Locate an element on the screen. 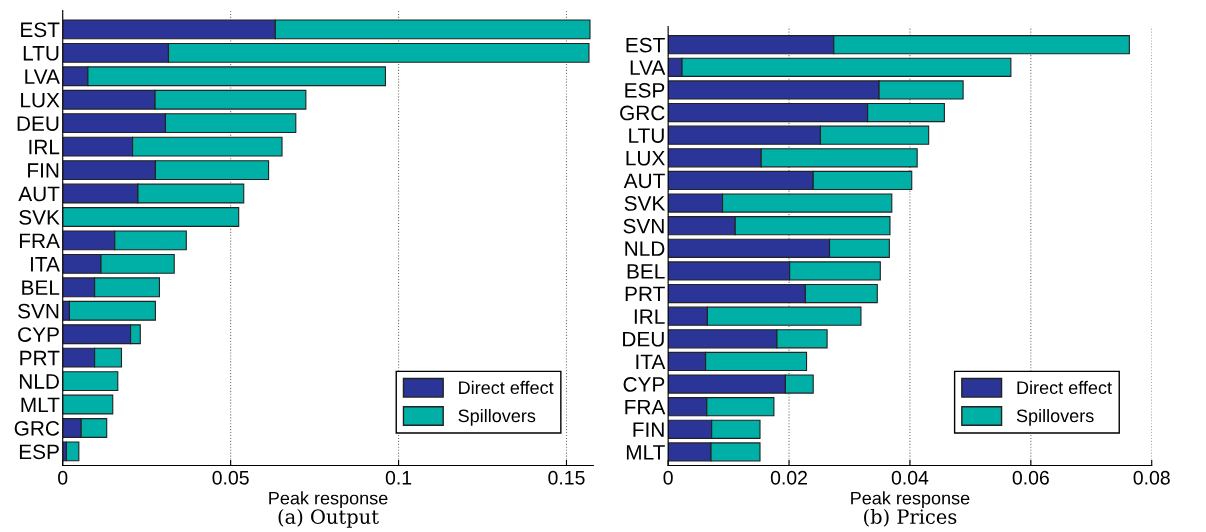 The height and width of the screenshot is (532, 1206). x-tick-label: 0.1 is located at coordinates (398, 477).